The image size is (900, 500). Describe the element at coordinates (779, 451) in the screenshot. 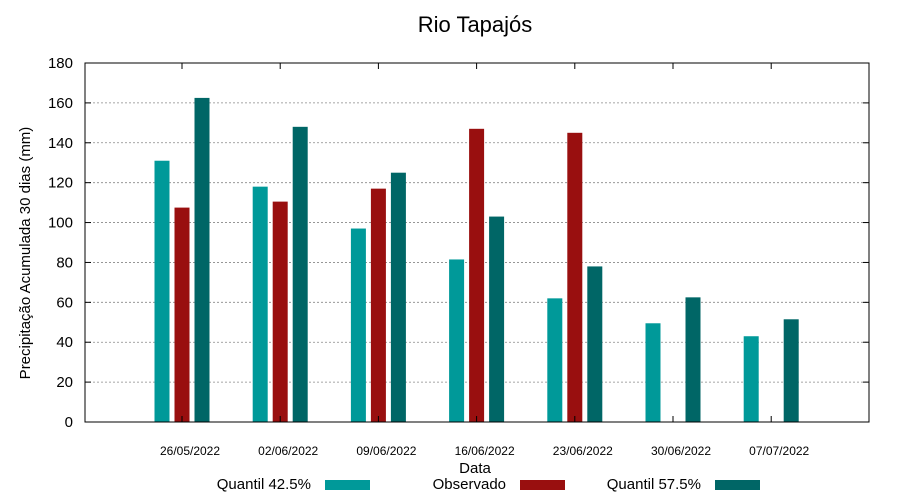

I see `x-tick-label: 07/07/2022` at that location.